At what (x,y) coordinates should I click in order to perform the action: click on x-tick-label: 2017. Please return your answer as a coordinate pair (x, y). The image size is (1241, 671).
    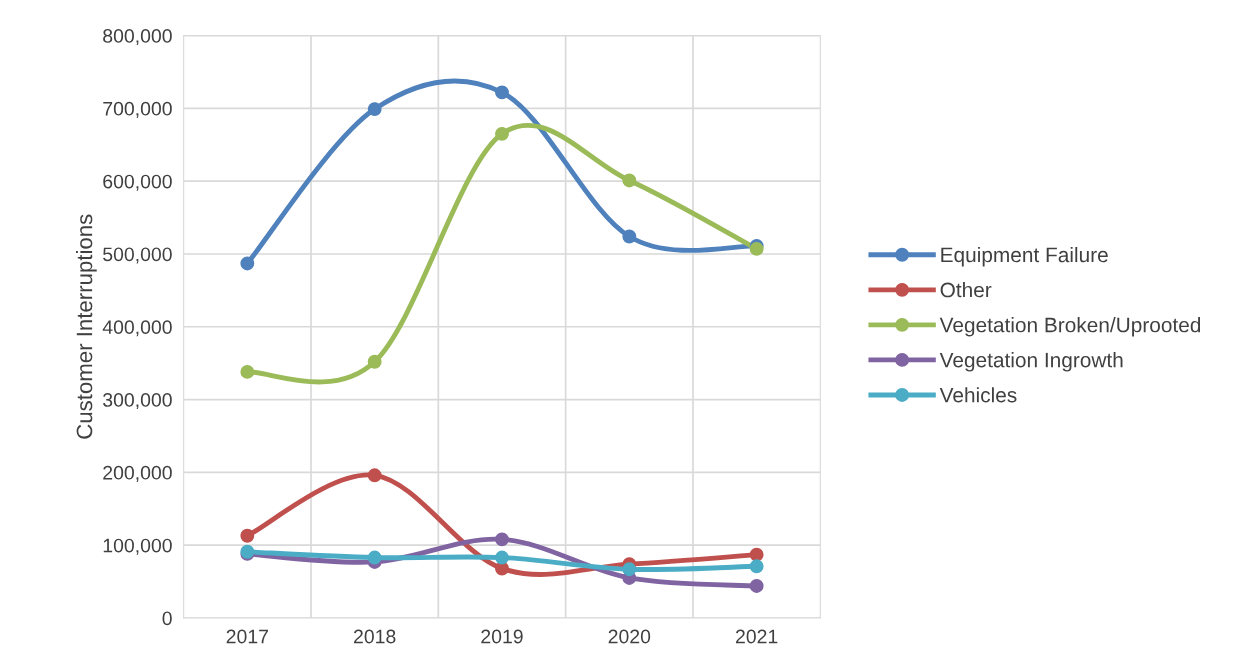
    Looking at the image, I should click on (247, 636).